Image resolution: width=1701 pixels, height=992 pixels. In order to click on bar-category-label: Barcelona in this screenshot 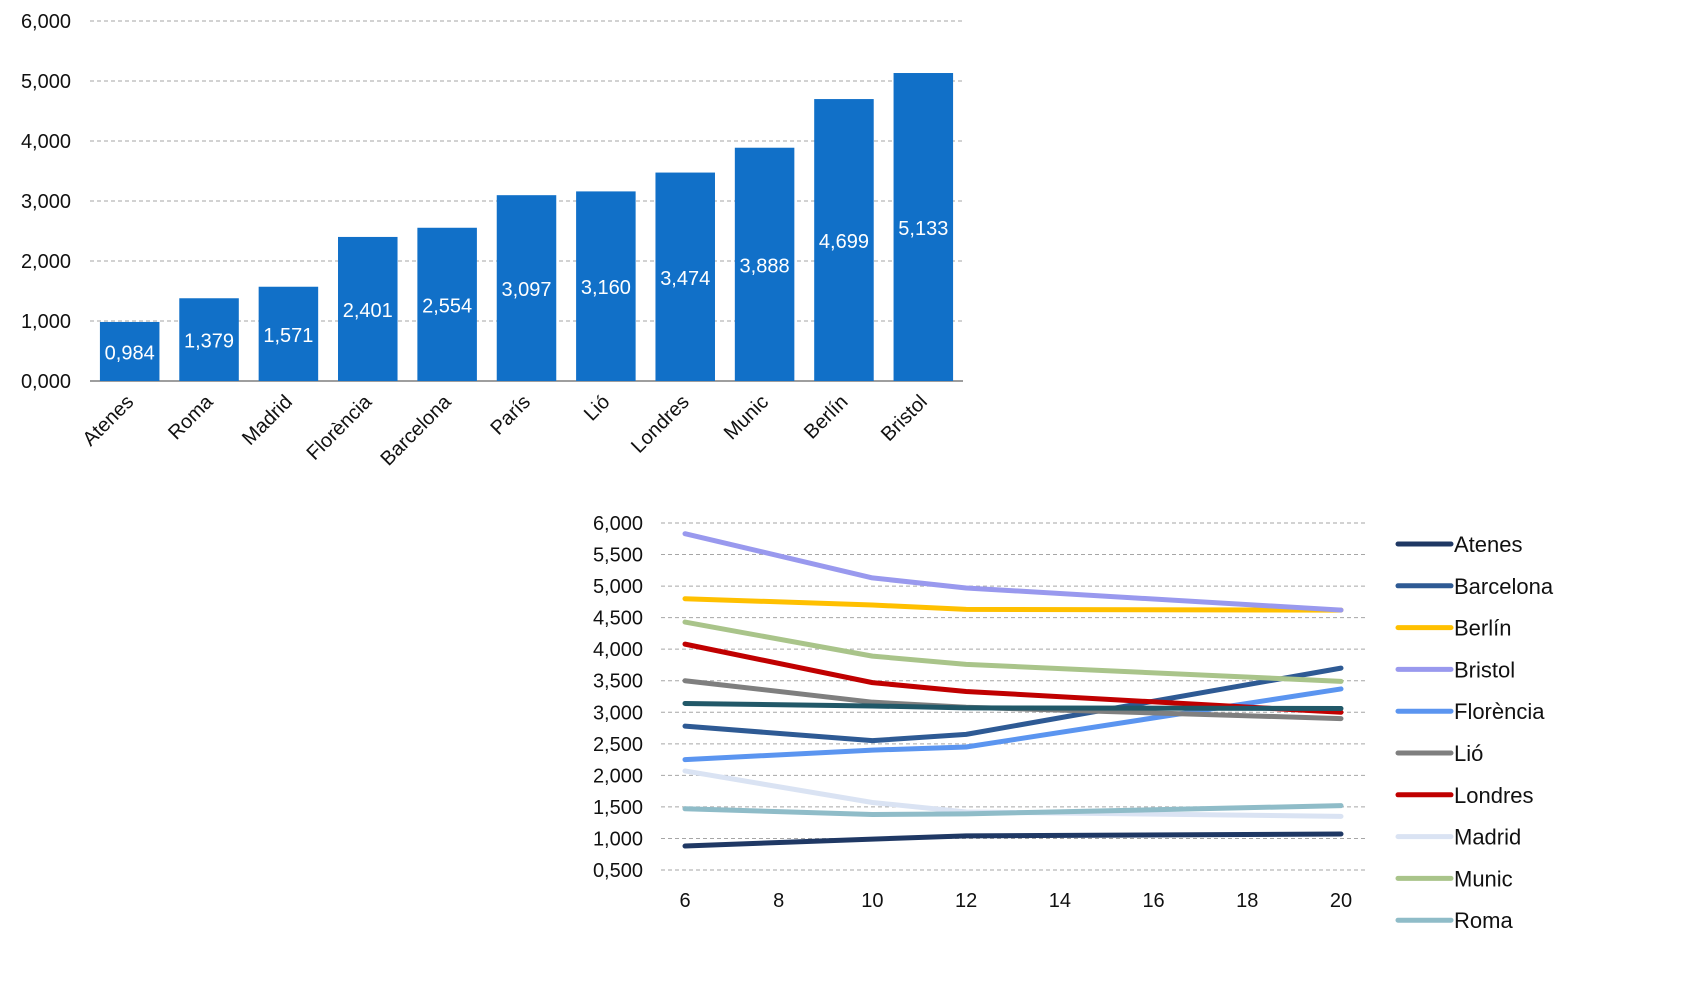, I will do `click(416, 430)`.